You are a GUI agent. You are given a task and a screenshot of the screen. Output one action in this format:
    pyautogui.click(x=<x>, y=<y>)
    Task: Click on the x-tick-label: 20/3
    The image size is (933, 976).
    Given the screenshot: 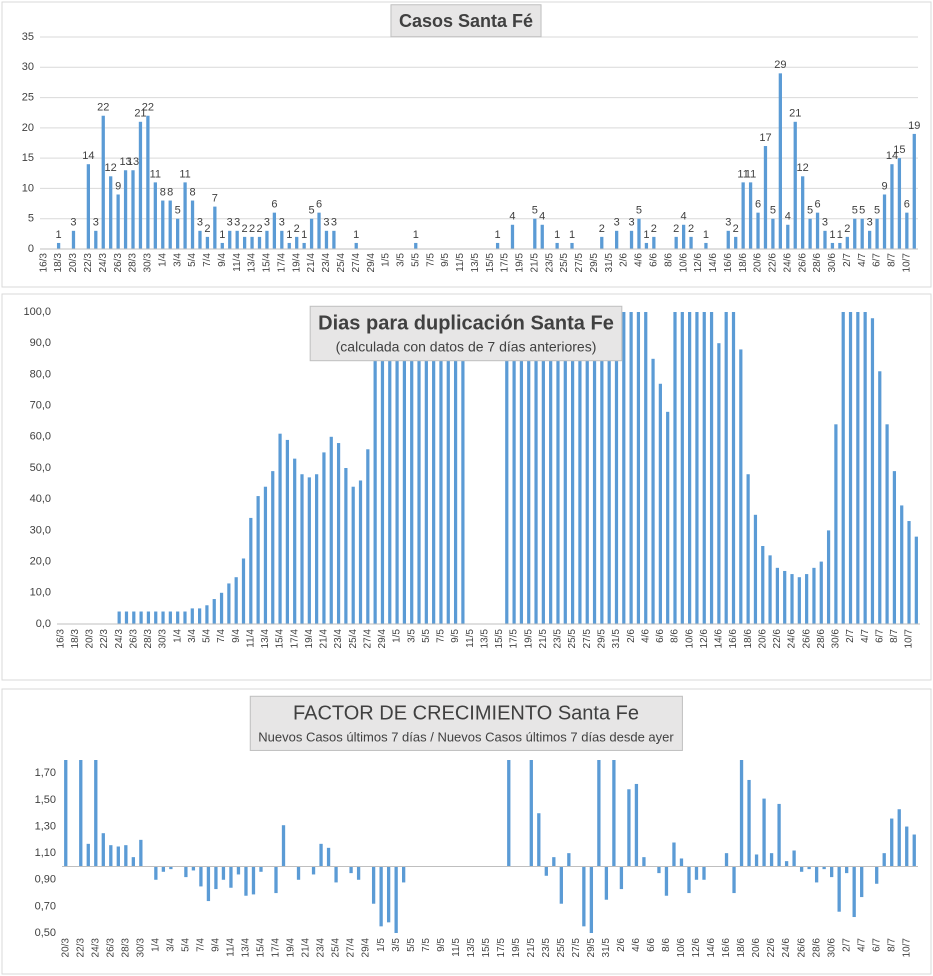 What is the action you would take?
    pyautogui.click(x=65, y=948)
    